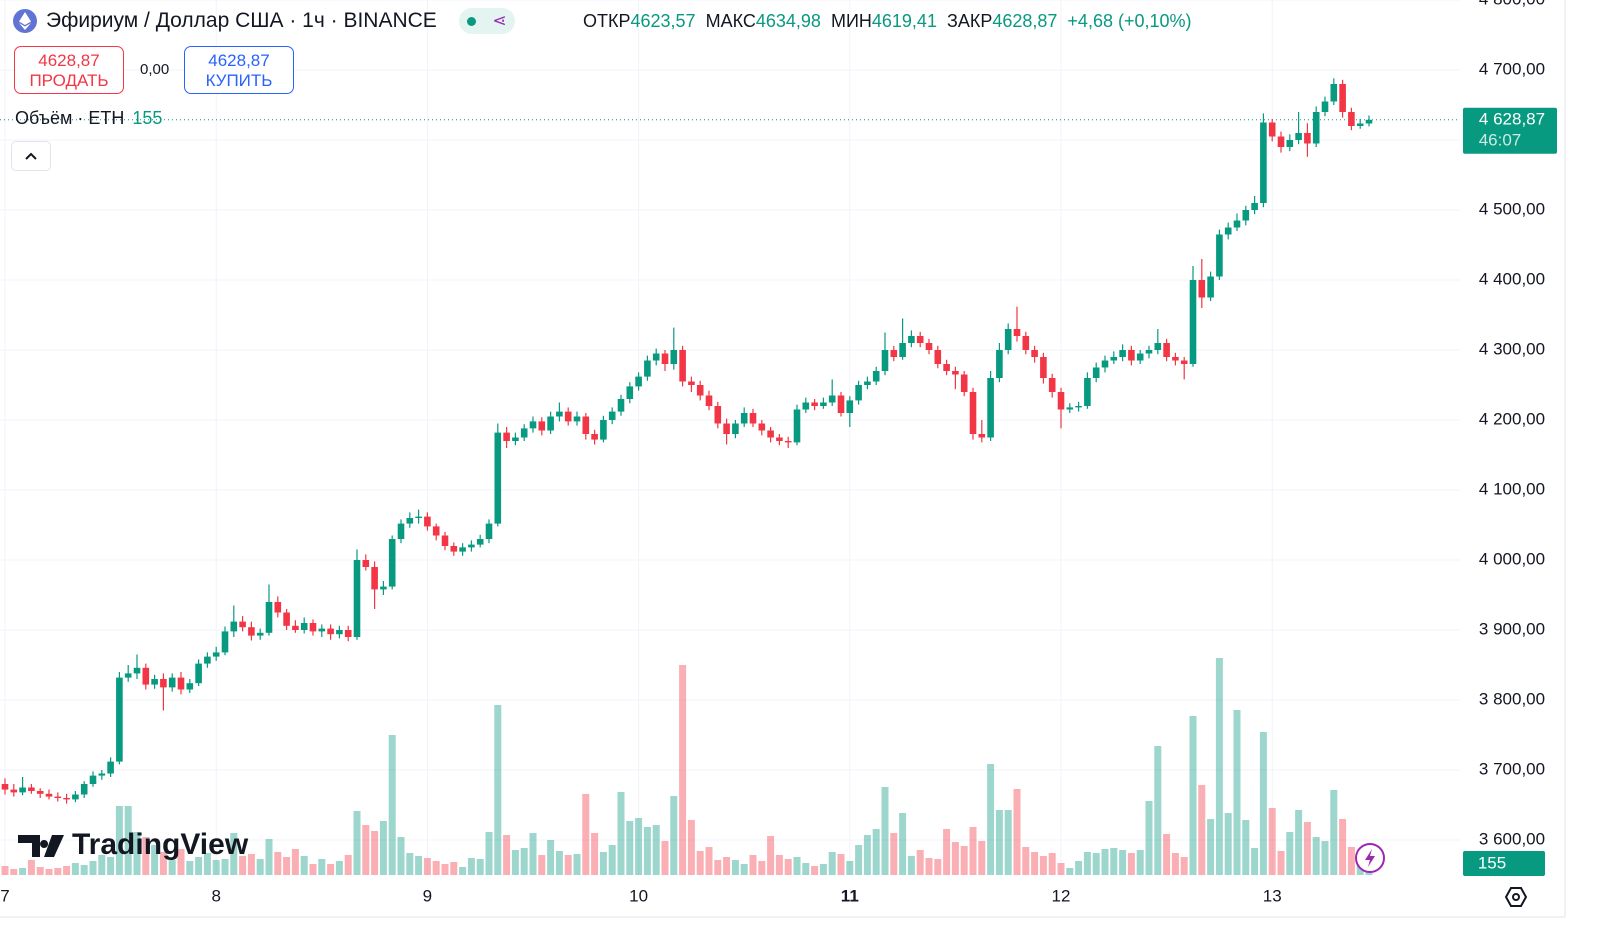 This screenshot has width=1600, height=938. Describe the element at coordinates (851, 21) in the screenshot. I see `ohlc-label: МИН` at that location.